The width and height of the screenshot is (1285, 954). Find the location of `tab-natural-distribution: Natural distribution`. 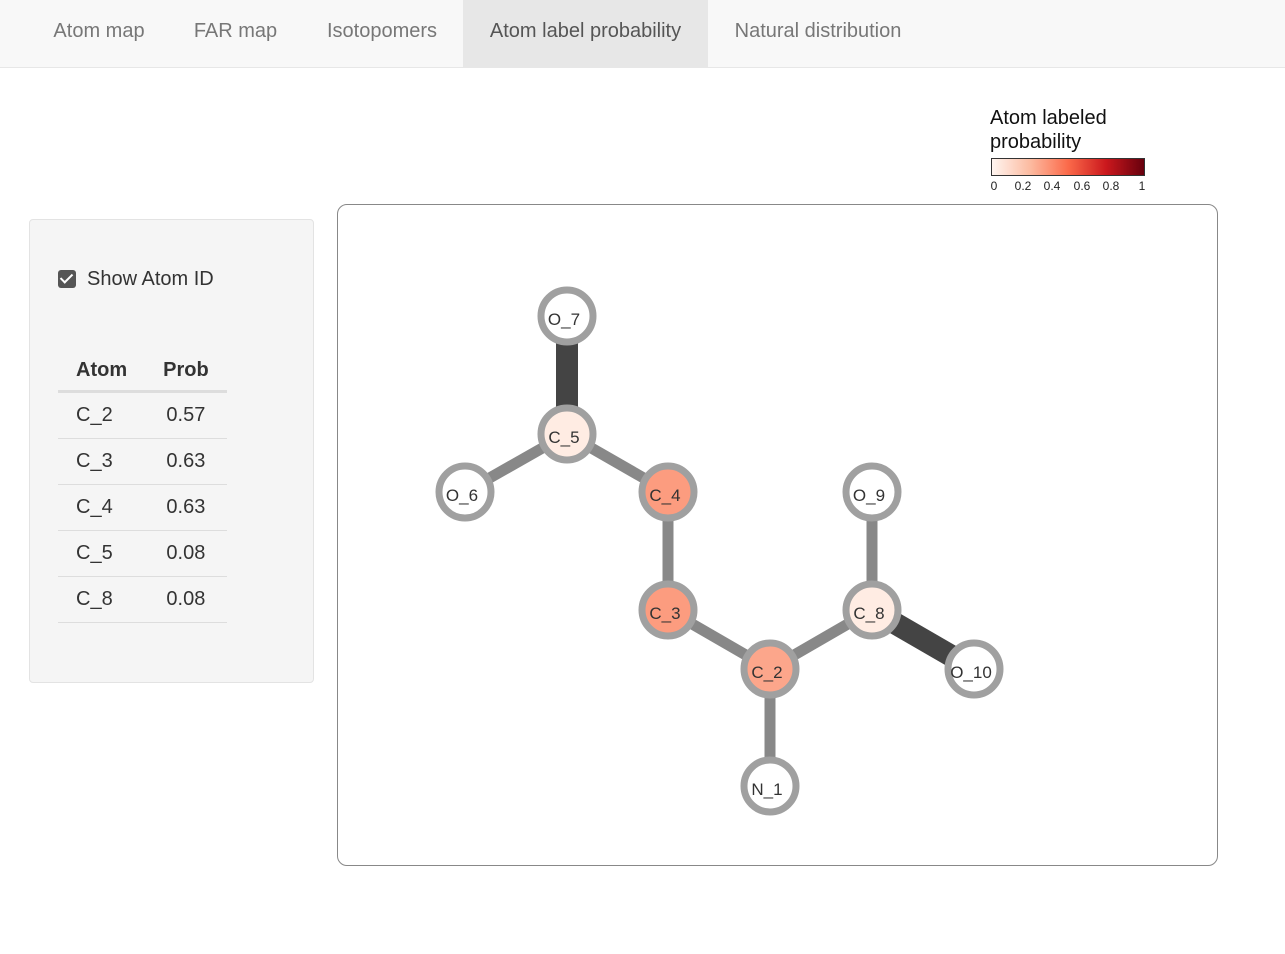

tab-natural-distribution: Natural distribution is located at coordinates (818, 31).